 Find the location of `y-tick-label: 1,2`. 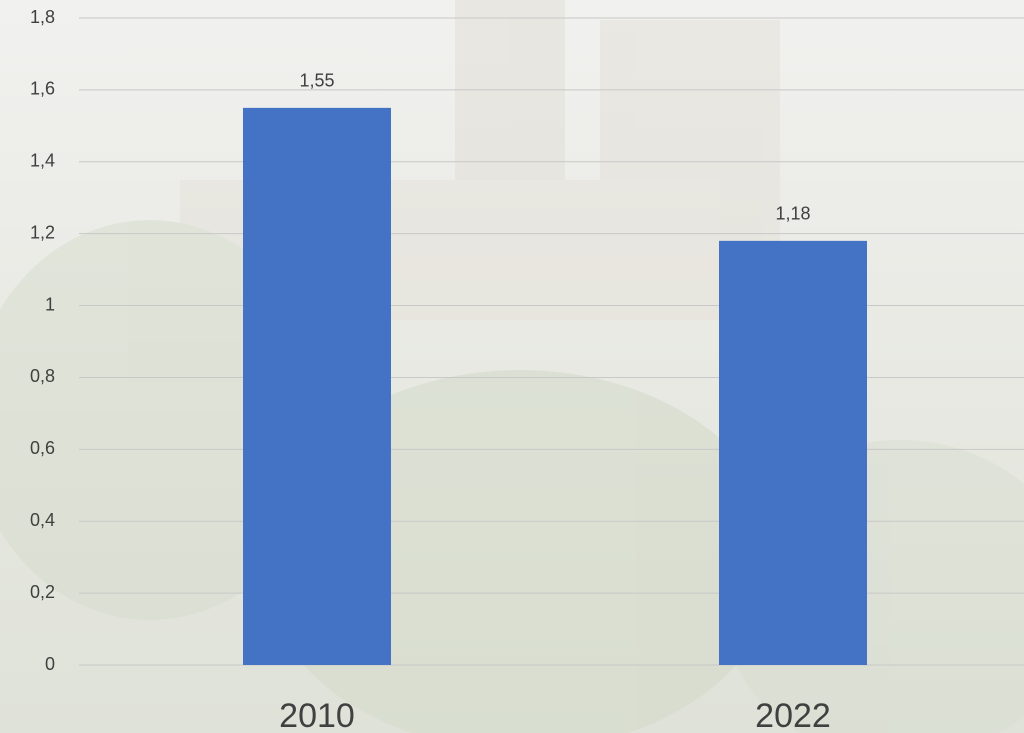

y-tick-label: 1,2 is located at coordinates (42, 232).